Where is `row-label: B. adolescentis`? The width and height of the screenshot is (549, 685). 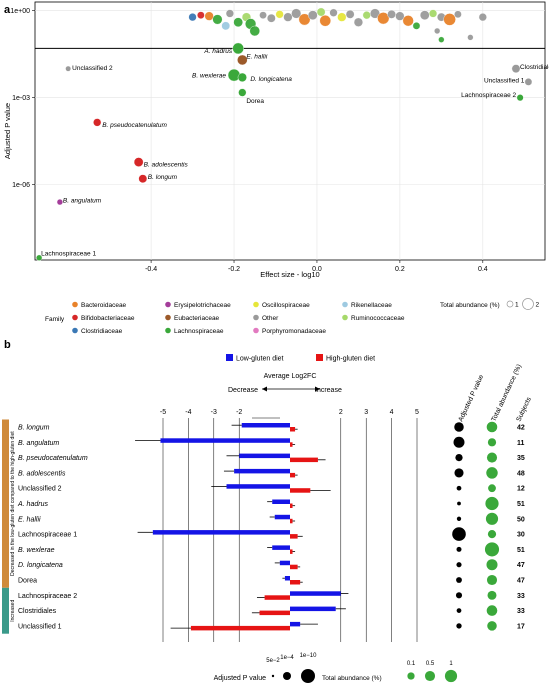
row-label: B. adolescentis is located at coordinates (42, 473).